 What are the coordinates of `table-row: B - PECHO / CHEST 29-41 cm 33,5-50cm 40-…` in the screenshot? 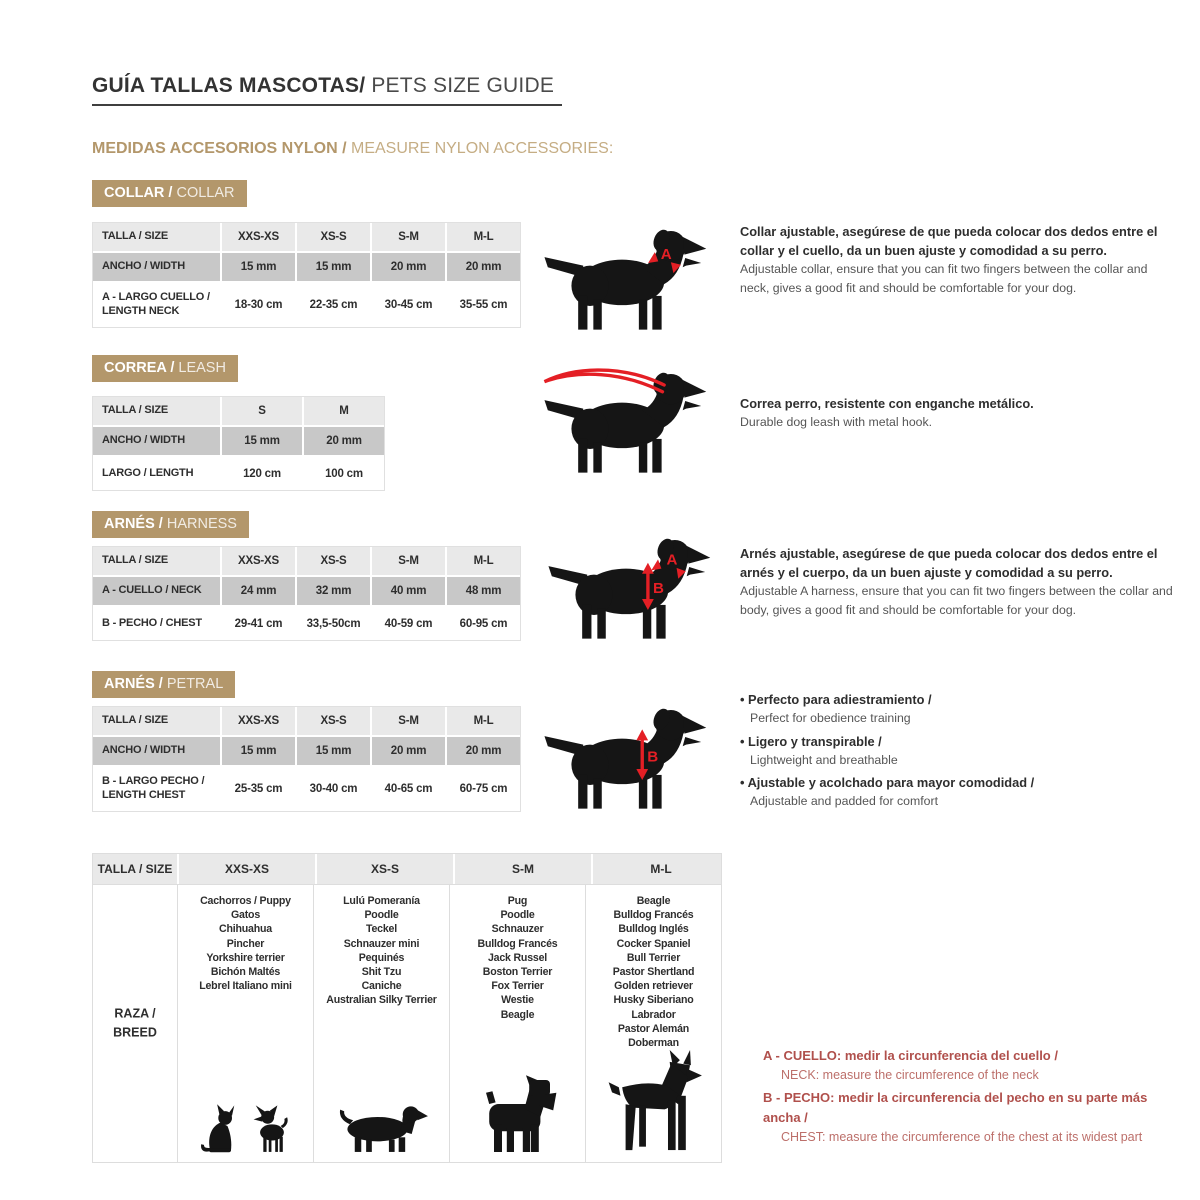 It's located at (306, 622).